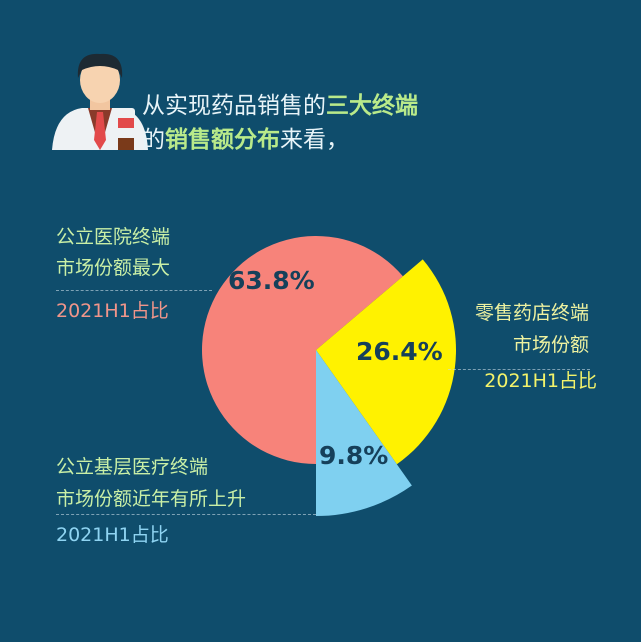  I want to click on pie-slice-hospital, so click(302, 350).